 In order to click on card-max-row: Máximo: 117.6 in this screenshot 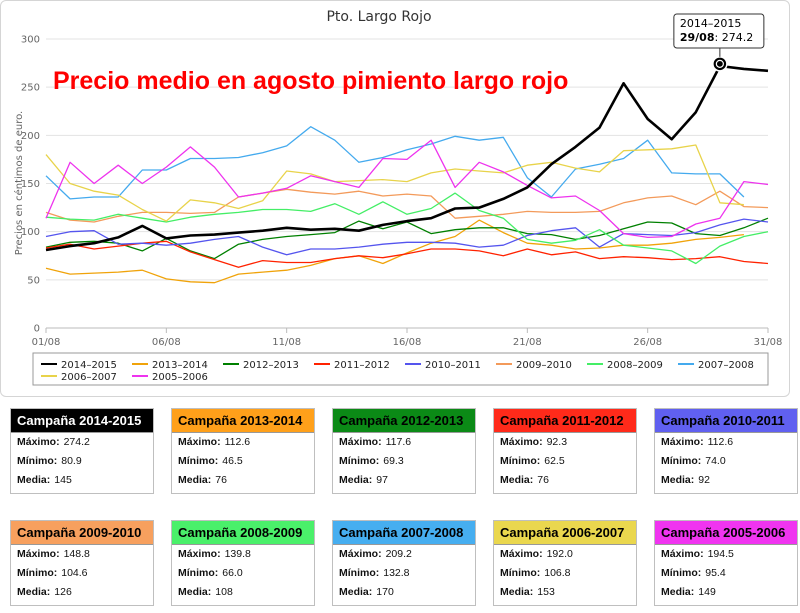, I will do `click(404, 442)`.